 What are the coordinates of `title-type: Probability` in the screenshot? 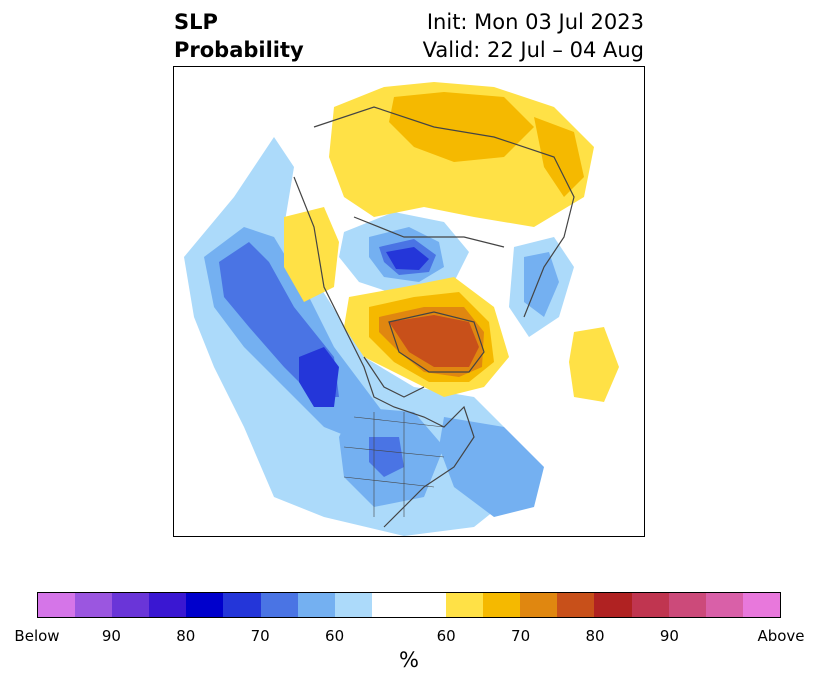 It's located at (239, 50).